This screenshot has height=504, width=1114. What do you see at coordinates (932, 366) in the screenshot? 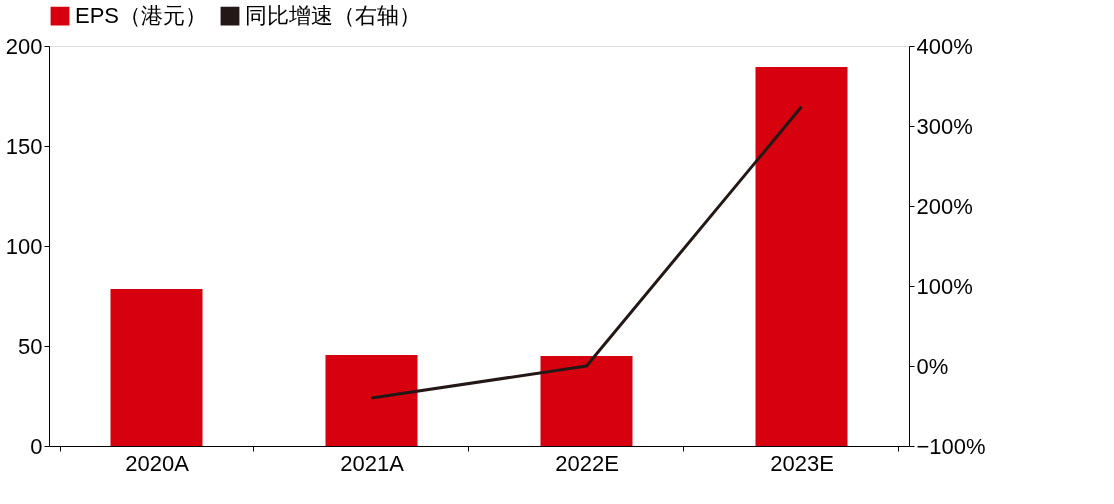
I see `y2-tick-label: 0%` at bounding box center [932, 366].